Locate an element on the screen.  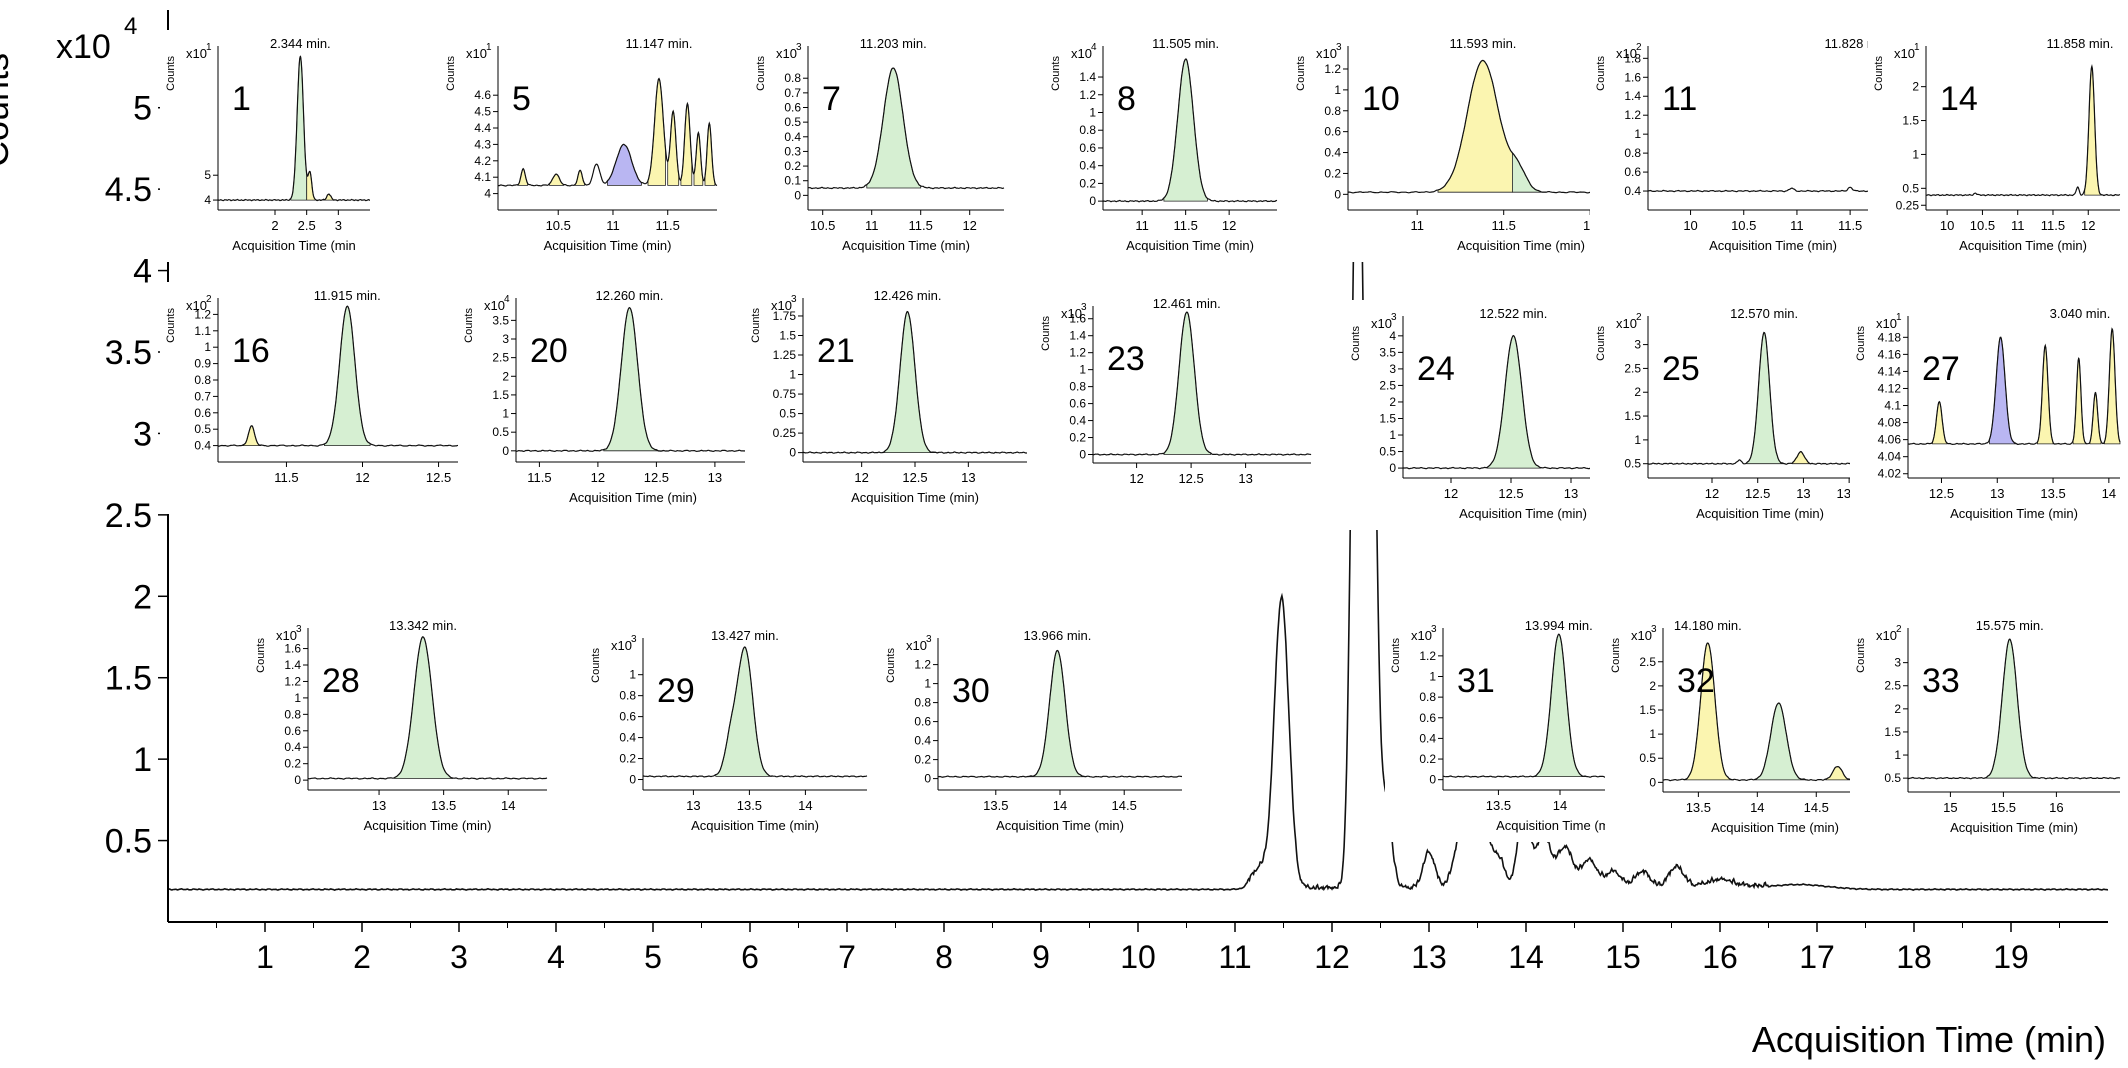
inset-y-tick-label: 0.7 is located at coordinates (792, 93).